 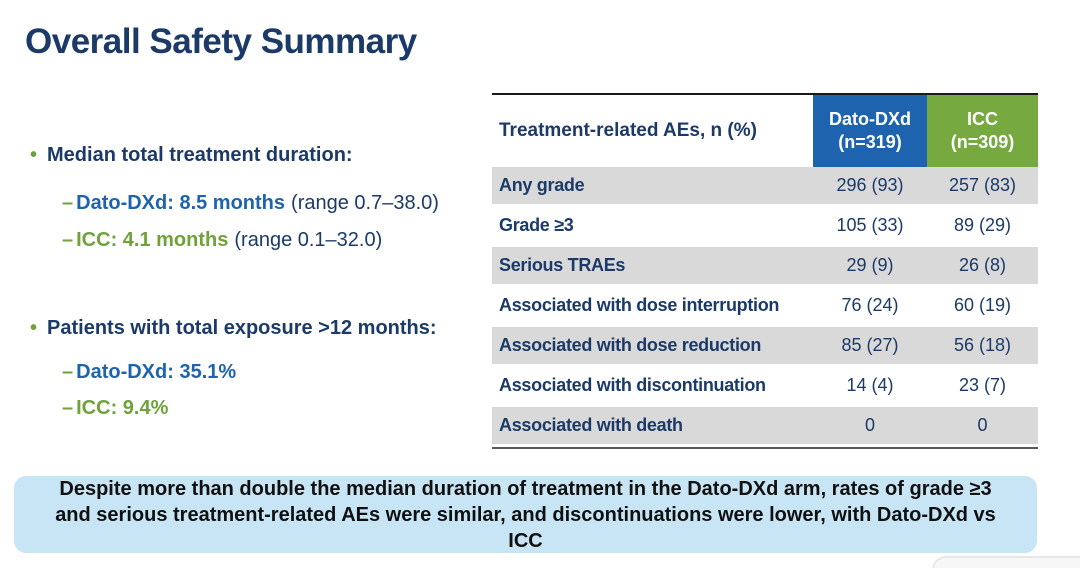 What do you see at coordinates (639, 305) in the screenshot?
I see `row-label: Associated with dose interruption` at bounding box center [639, 305].